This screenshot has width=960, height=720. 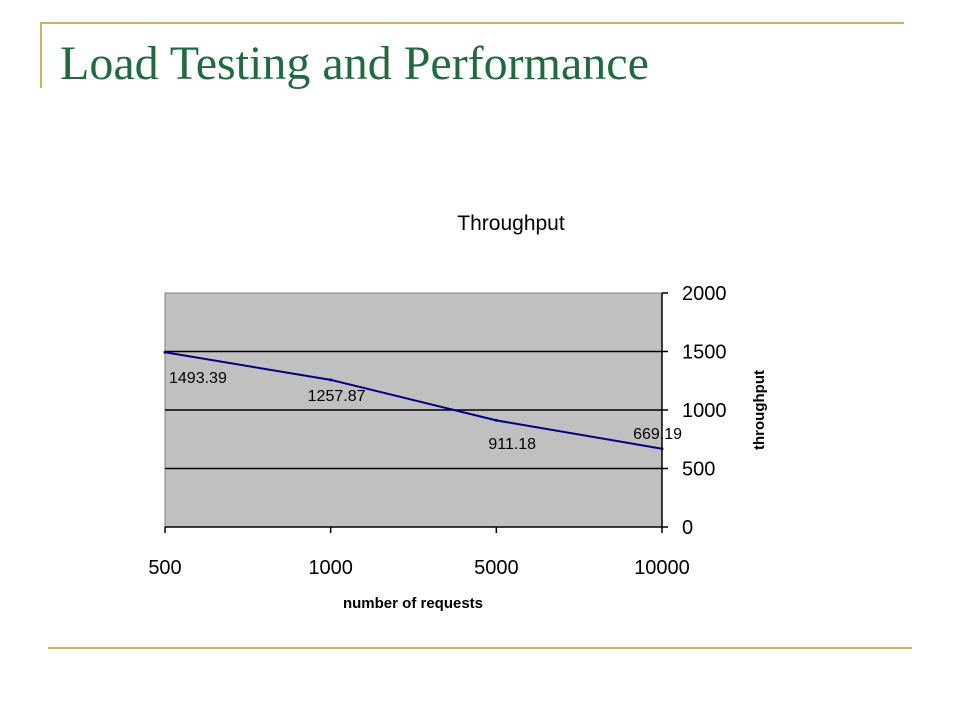 What do you see at coordinates (704, 411) in the screenshot?
I see `y-tick-label: 1000` at bounding box center [704, 411].